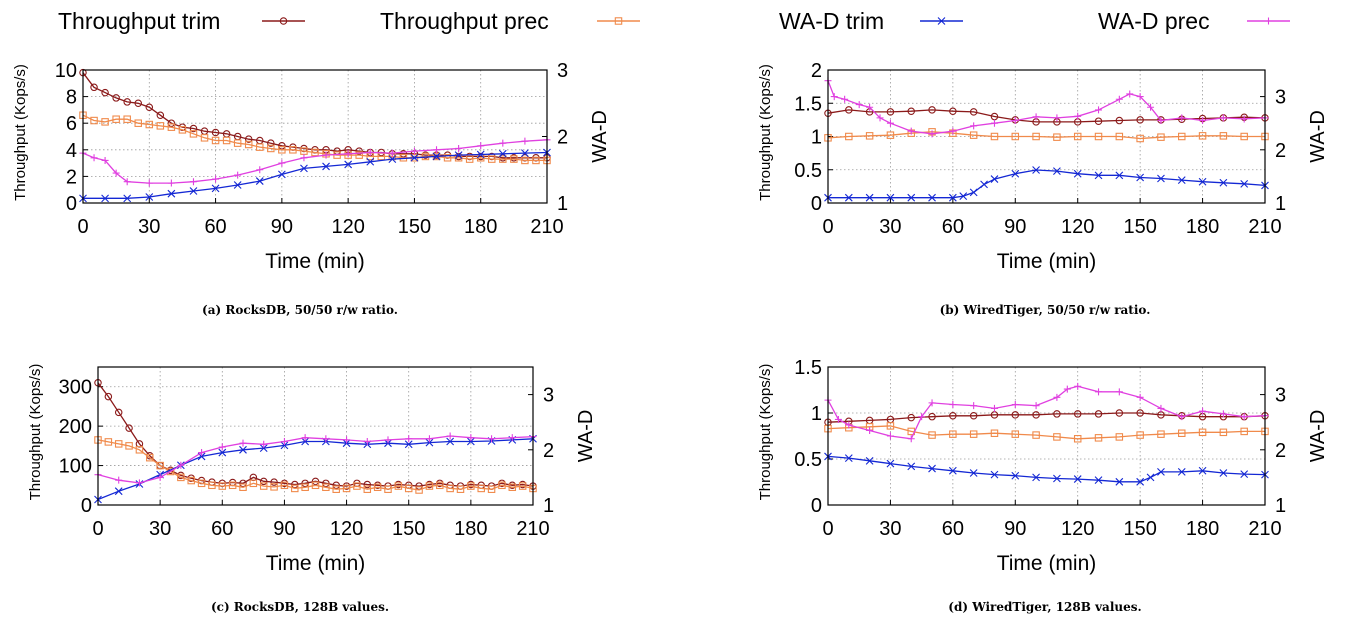  What do you see at coordinates (816, 71) in the screenshot?
I see `y-tick-label: 2` at bounding box center [816, 71].